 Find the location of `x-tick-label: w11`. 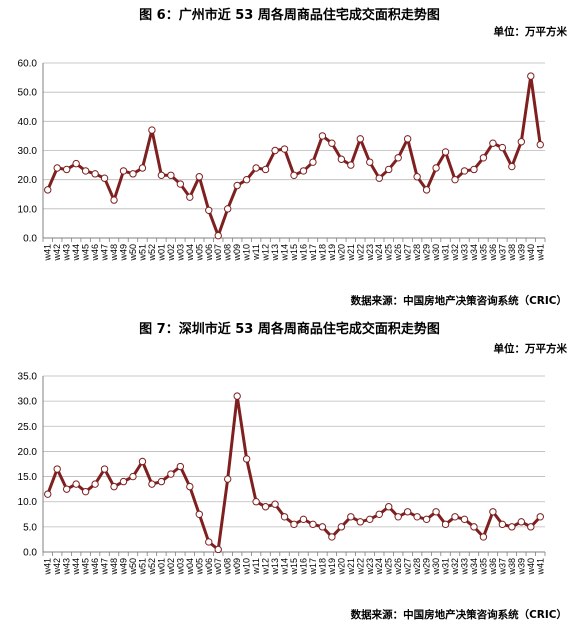

x-tick-label: w11 is located at coordinates (256, 252).